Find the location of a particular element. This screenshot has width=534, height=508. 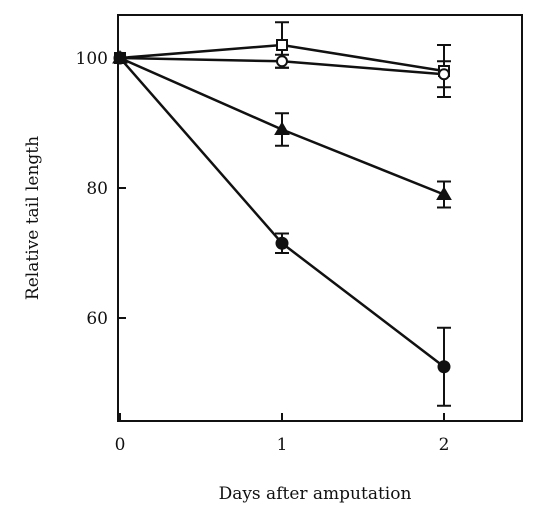

y-tick-label: 100 is located at coordinates (92, 59).